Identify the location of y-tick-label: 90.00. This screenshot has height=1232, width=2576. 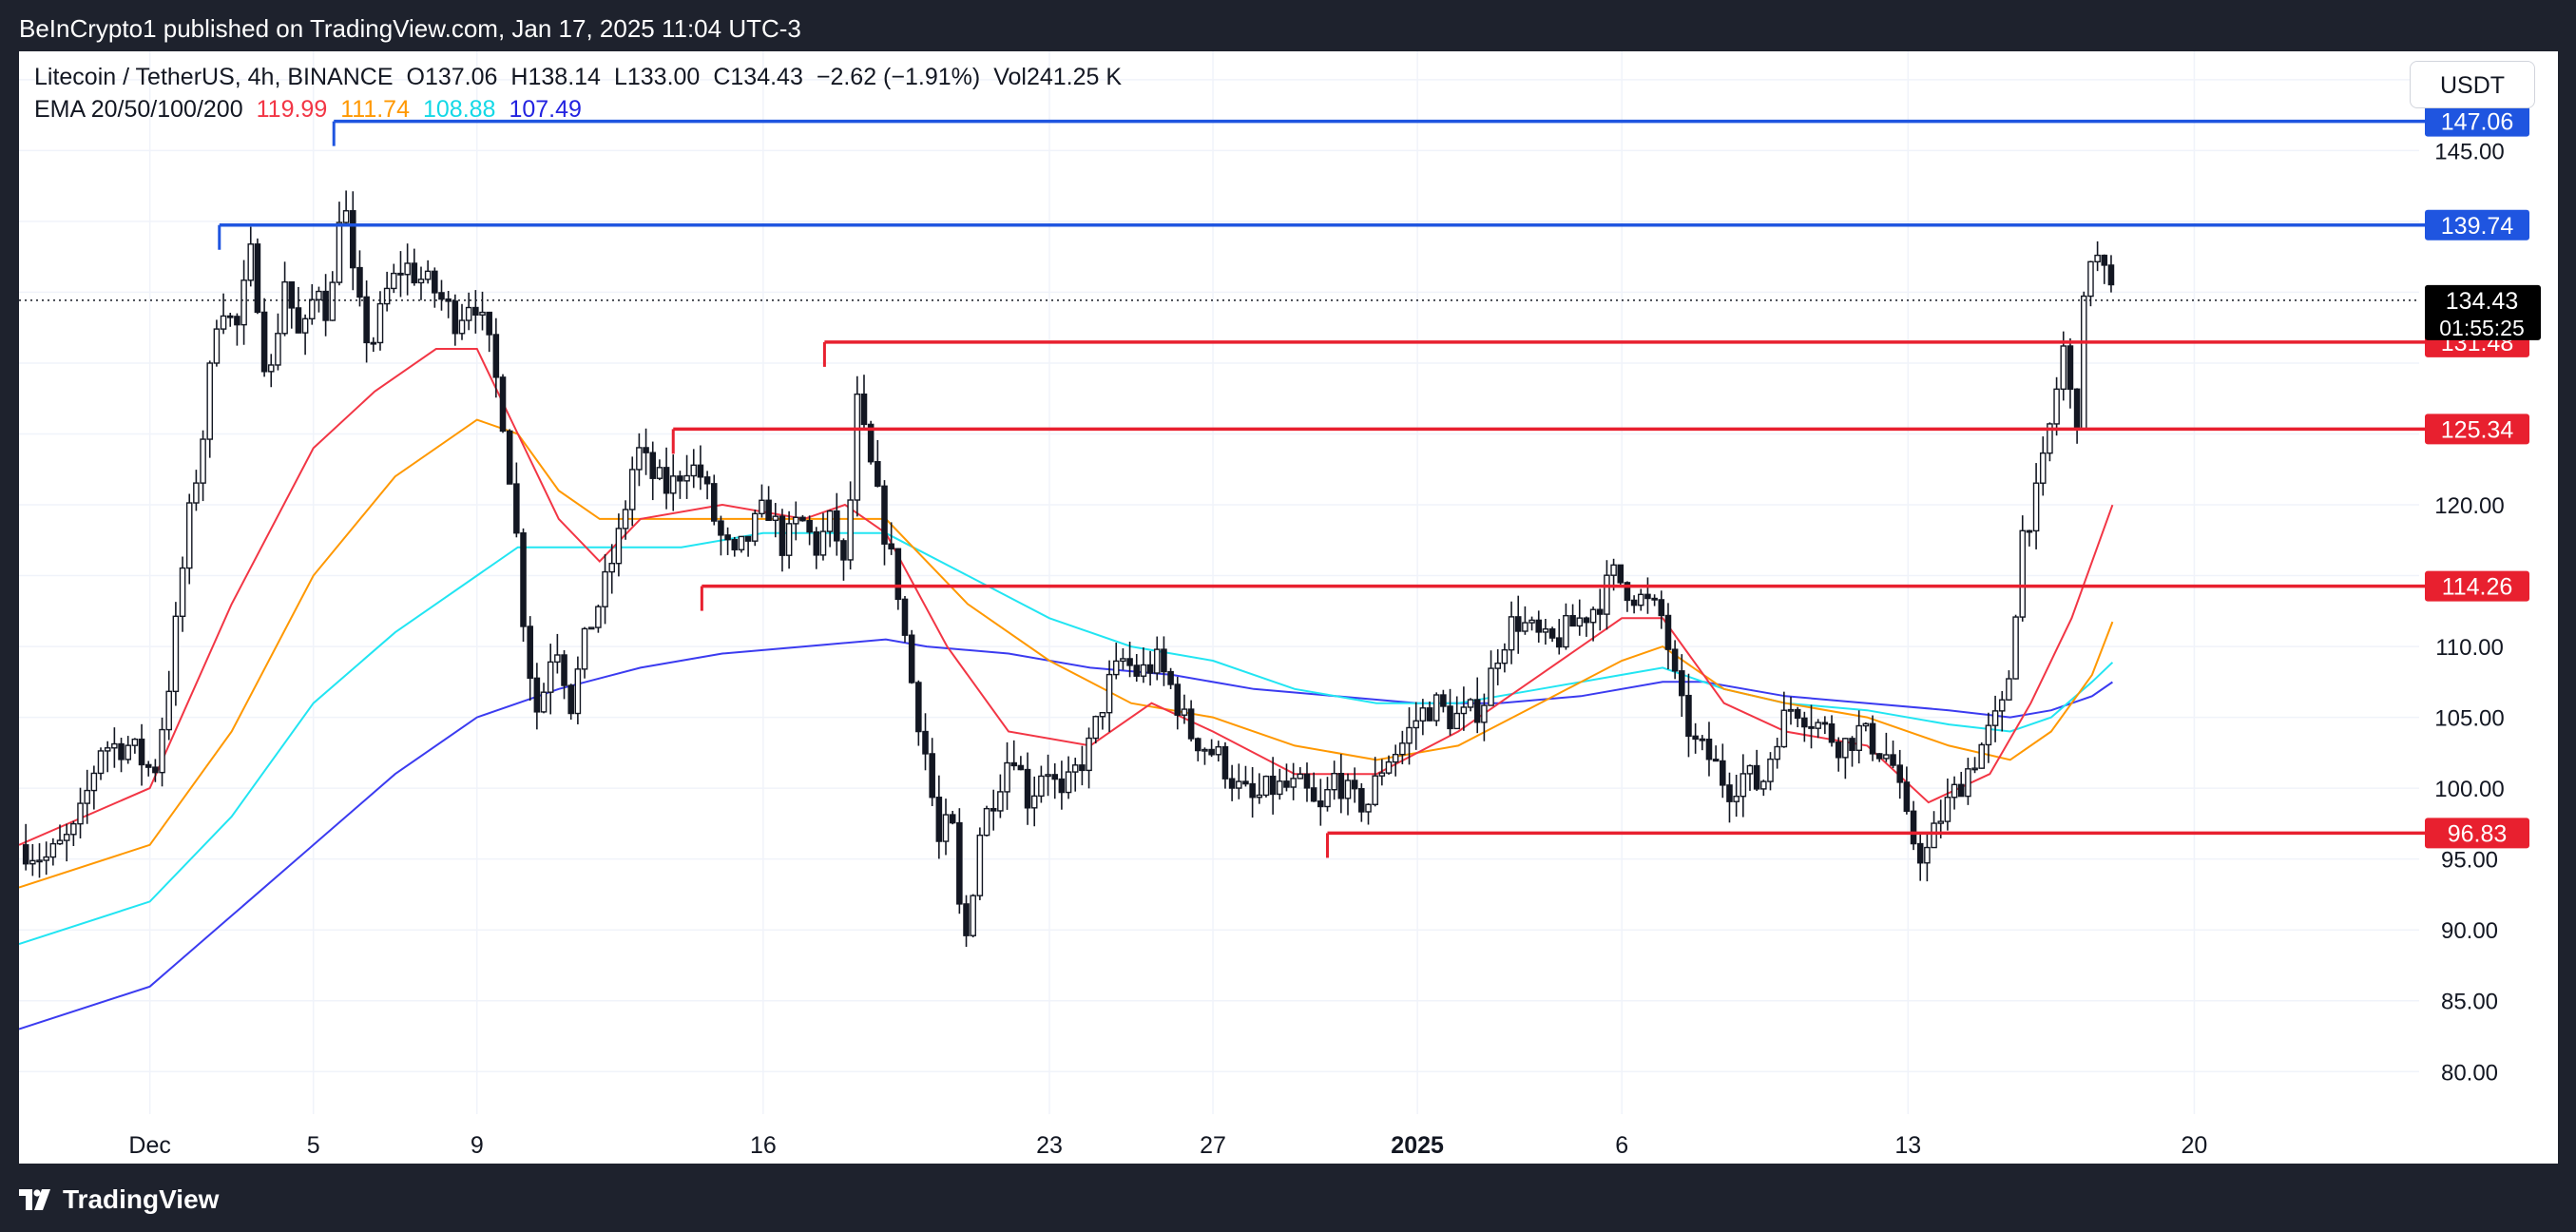
(2469, 931).